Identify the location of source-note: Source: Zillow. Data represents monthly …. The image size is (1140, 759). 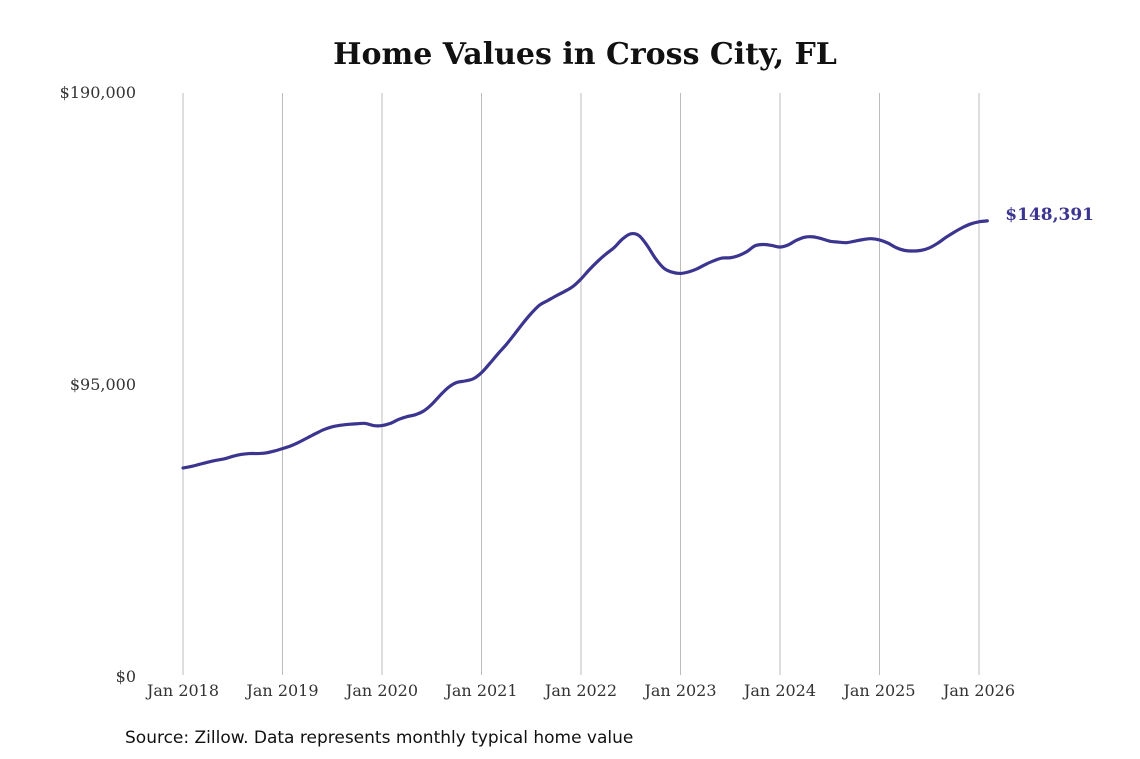
(379, 738).